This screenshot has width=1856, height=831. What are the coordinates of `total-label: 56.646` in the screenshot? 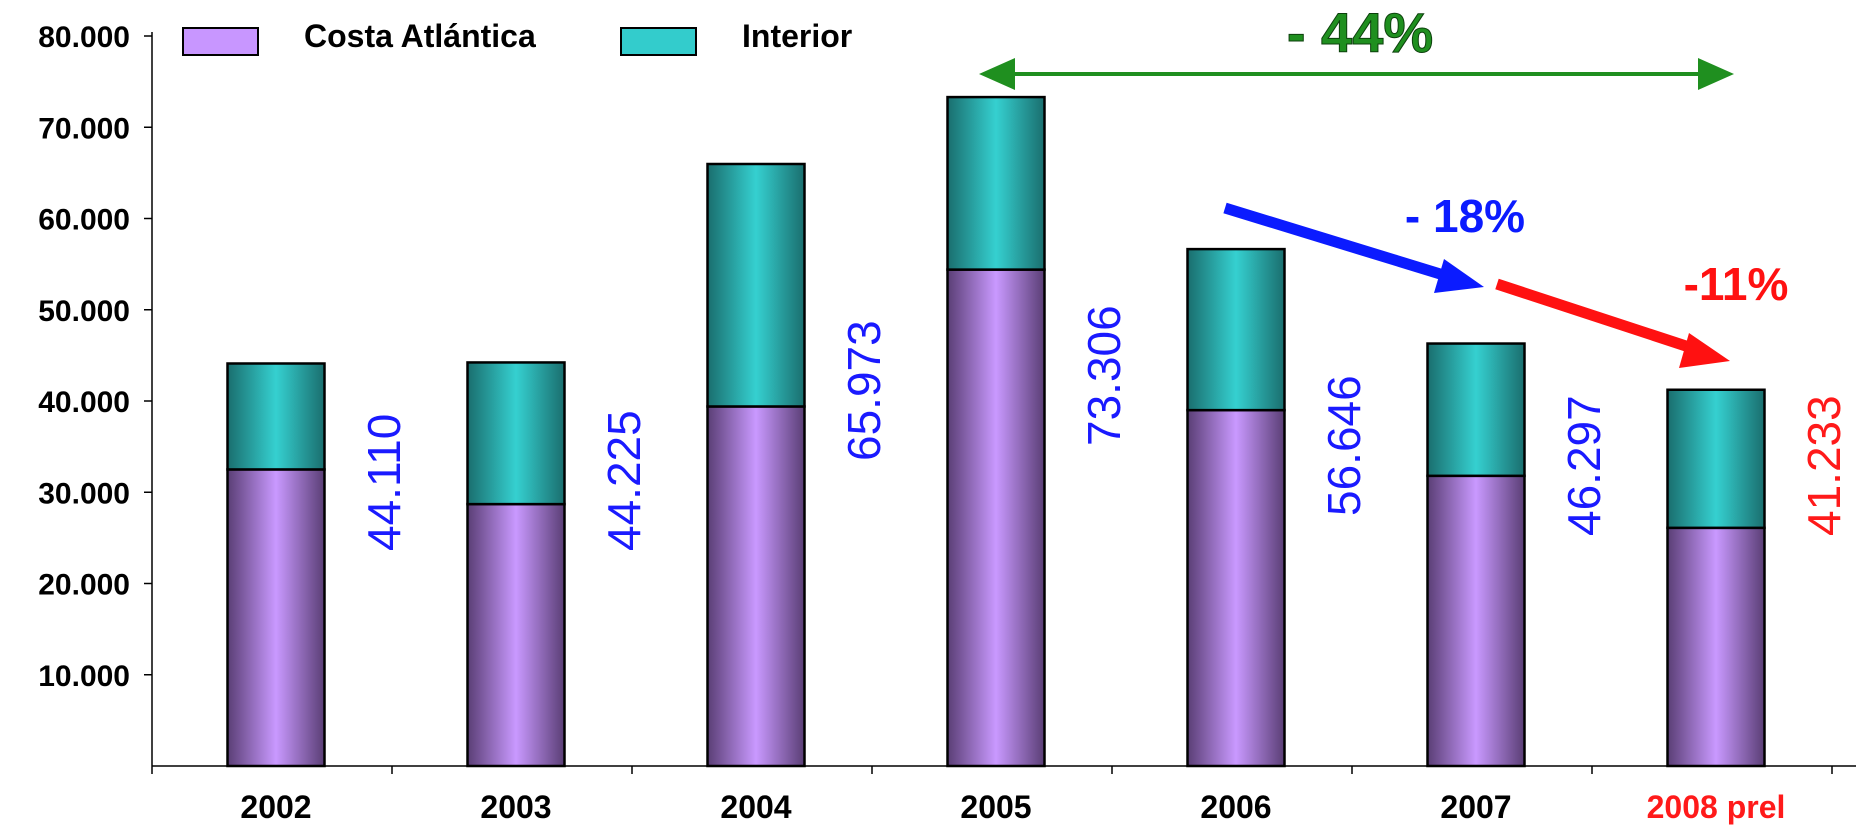 It's located at (1344, 445).